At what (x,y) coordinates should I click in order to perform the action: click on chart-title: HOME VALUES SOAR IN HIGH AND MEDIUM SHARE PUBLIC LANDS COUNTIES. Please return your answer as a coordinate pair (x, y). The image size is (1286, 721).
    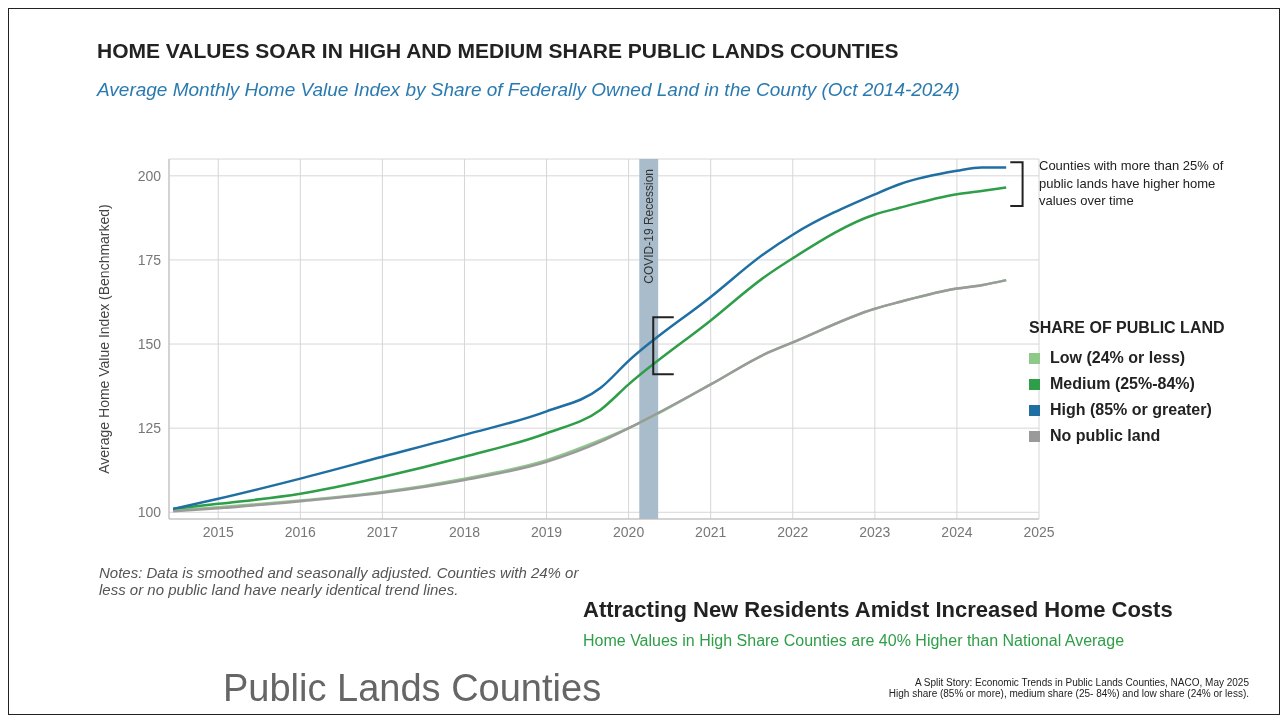
    Looking at the image, I should click on (498, 51).